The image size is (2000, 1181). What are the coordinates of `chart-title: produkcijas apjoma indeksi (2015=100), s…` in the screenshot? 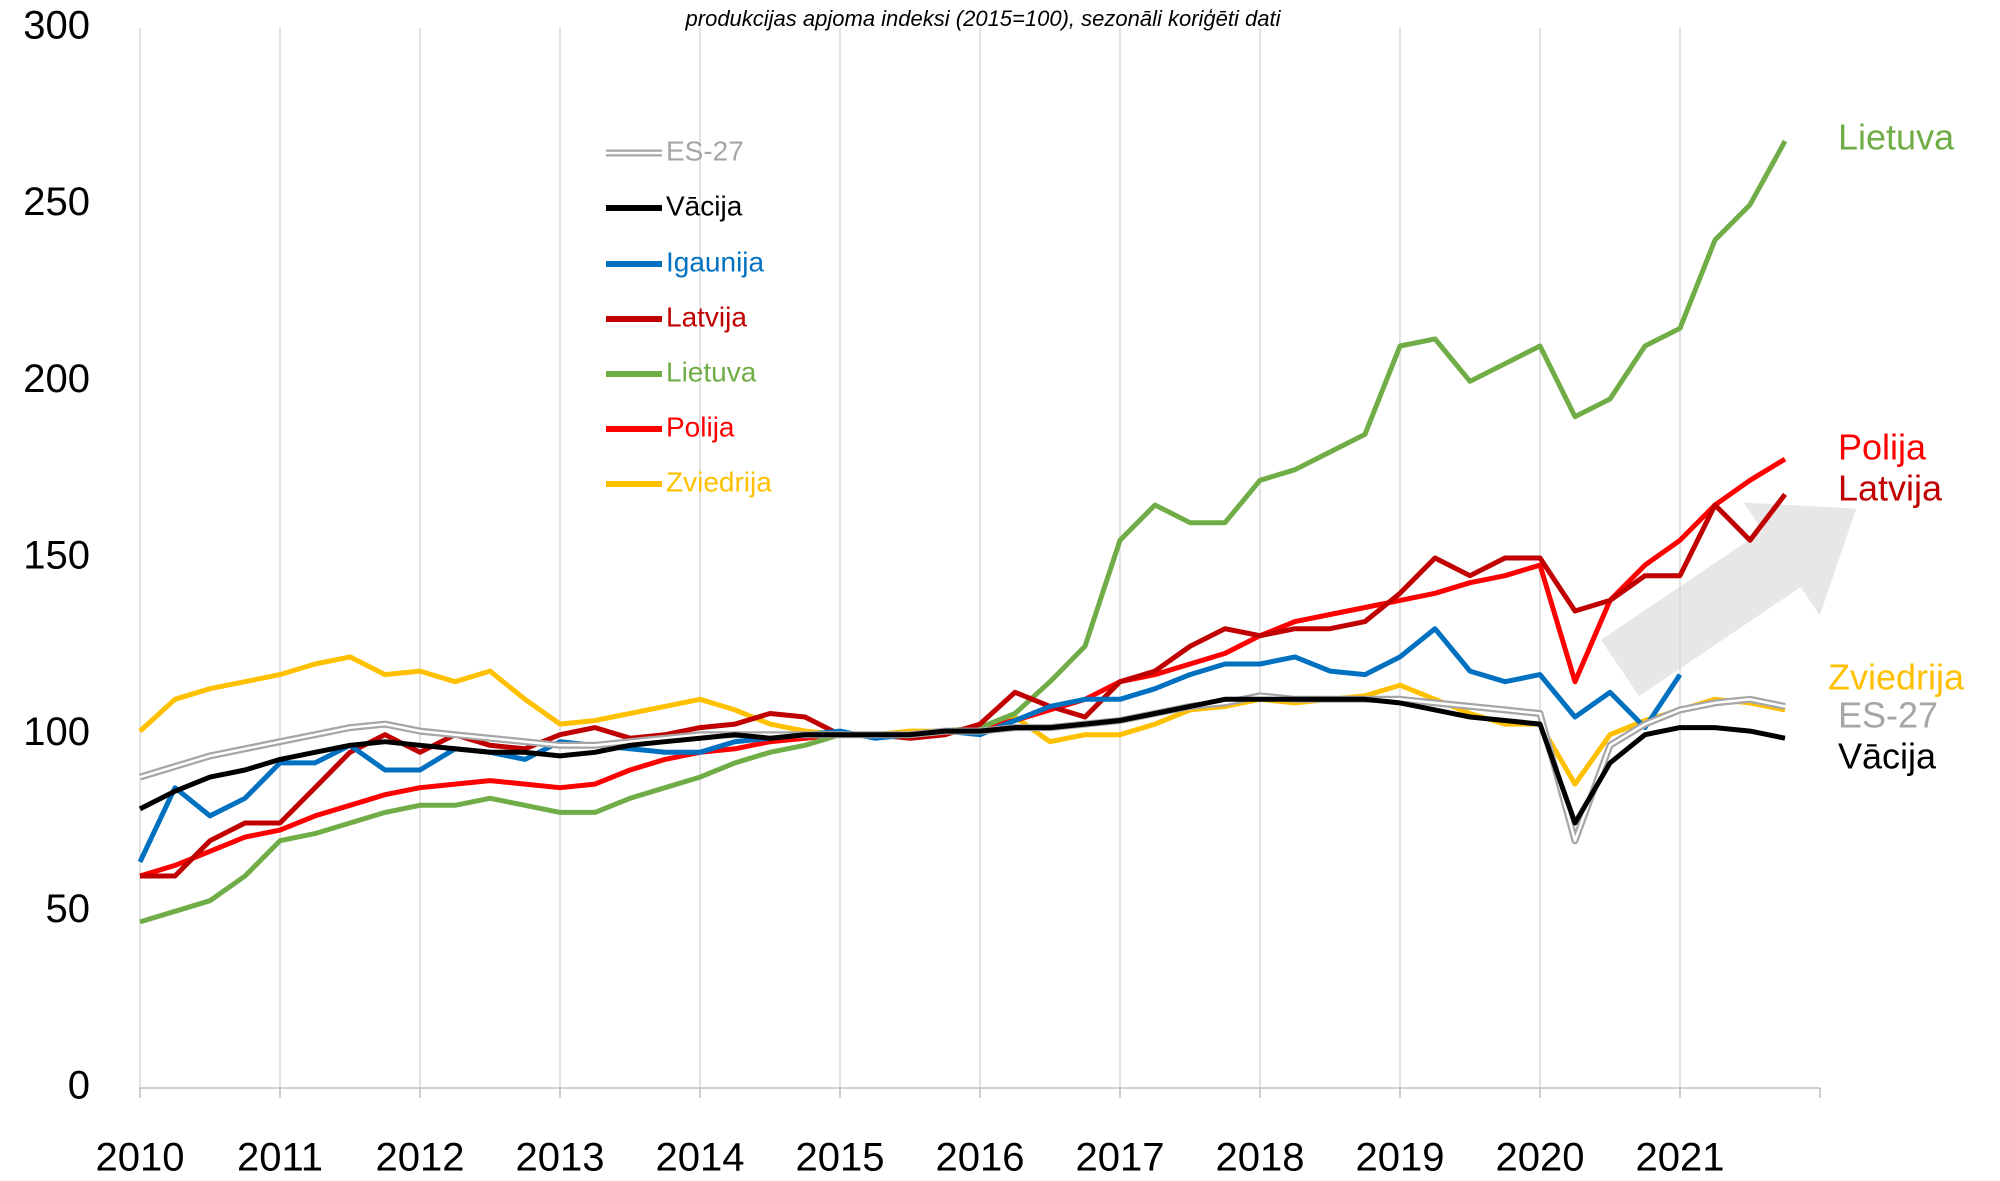 It's located at (983, 18).